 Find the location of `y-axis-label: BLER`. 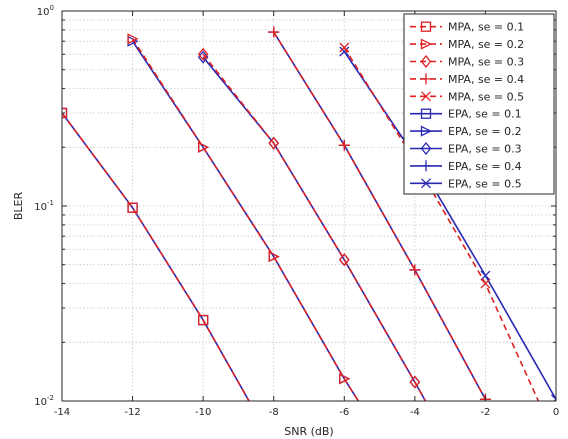

y-axis-label: BLER is located at coordinates (18, 206).